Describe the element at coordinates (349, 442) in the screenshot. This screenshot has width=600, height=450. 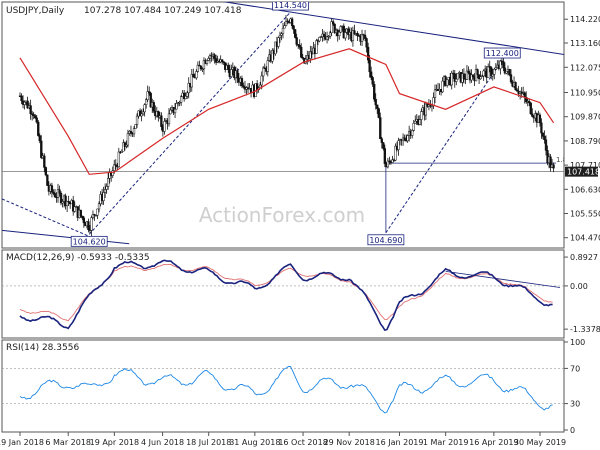
I see `date-tick-label: 29 Nov 2018` at that location.